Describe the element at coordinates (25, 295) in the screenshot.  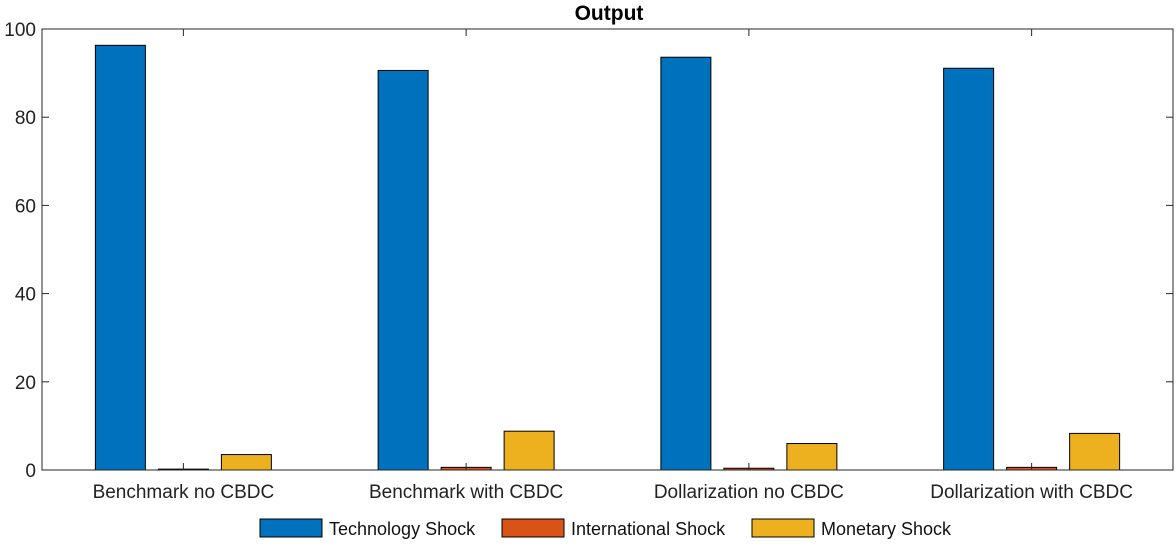
I see `y-tick-label: 40` at that location.